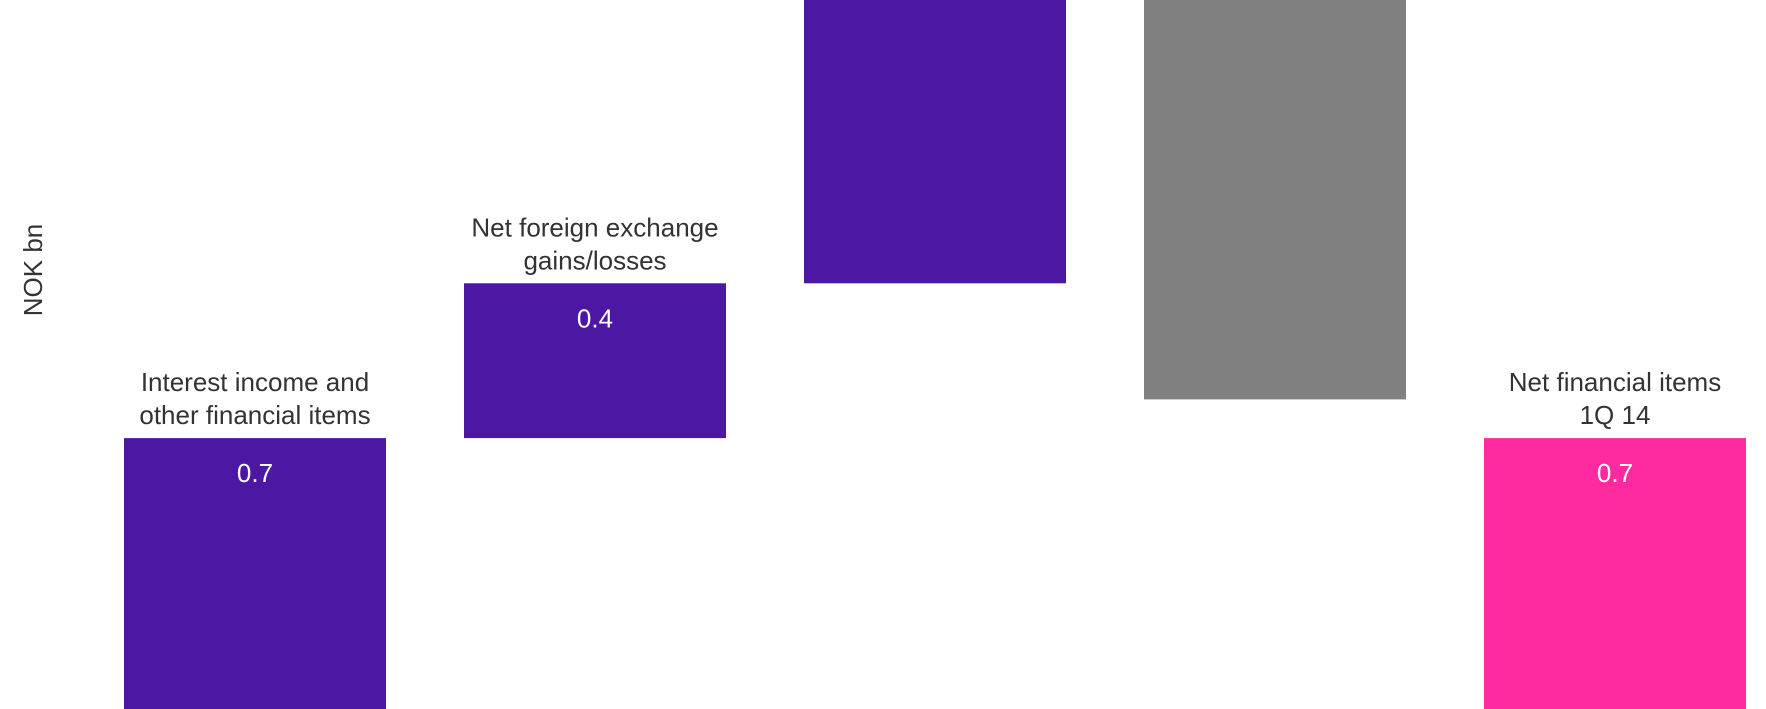  Describe the element at coordinates (594, 243) in the screenshot. I see `category-label-2: Net foreign exchange gains/losses` at that location.